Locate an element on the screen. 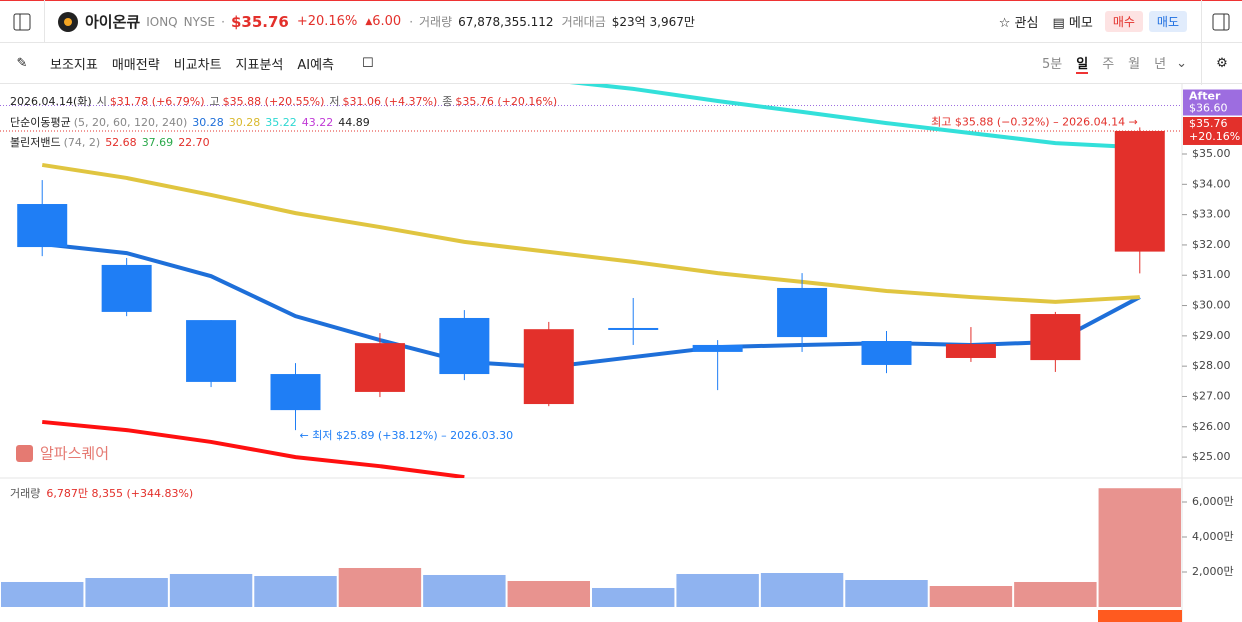  last-tag is located at coordinates (1212, 130).